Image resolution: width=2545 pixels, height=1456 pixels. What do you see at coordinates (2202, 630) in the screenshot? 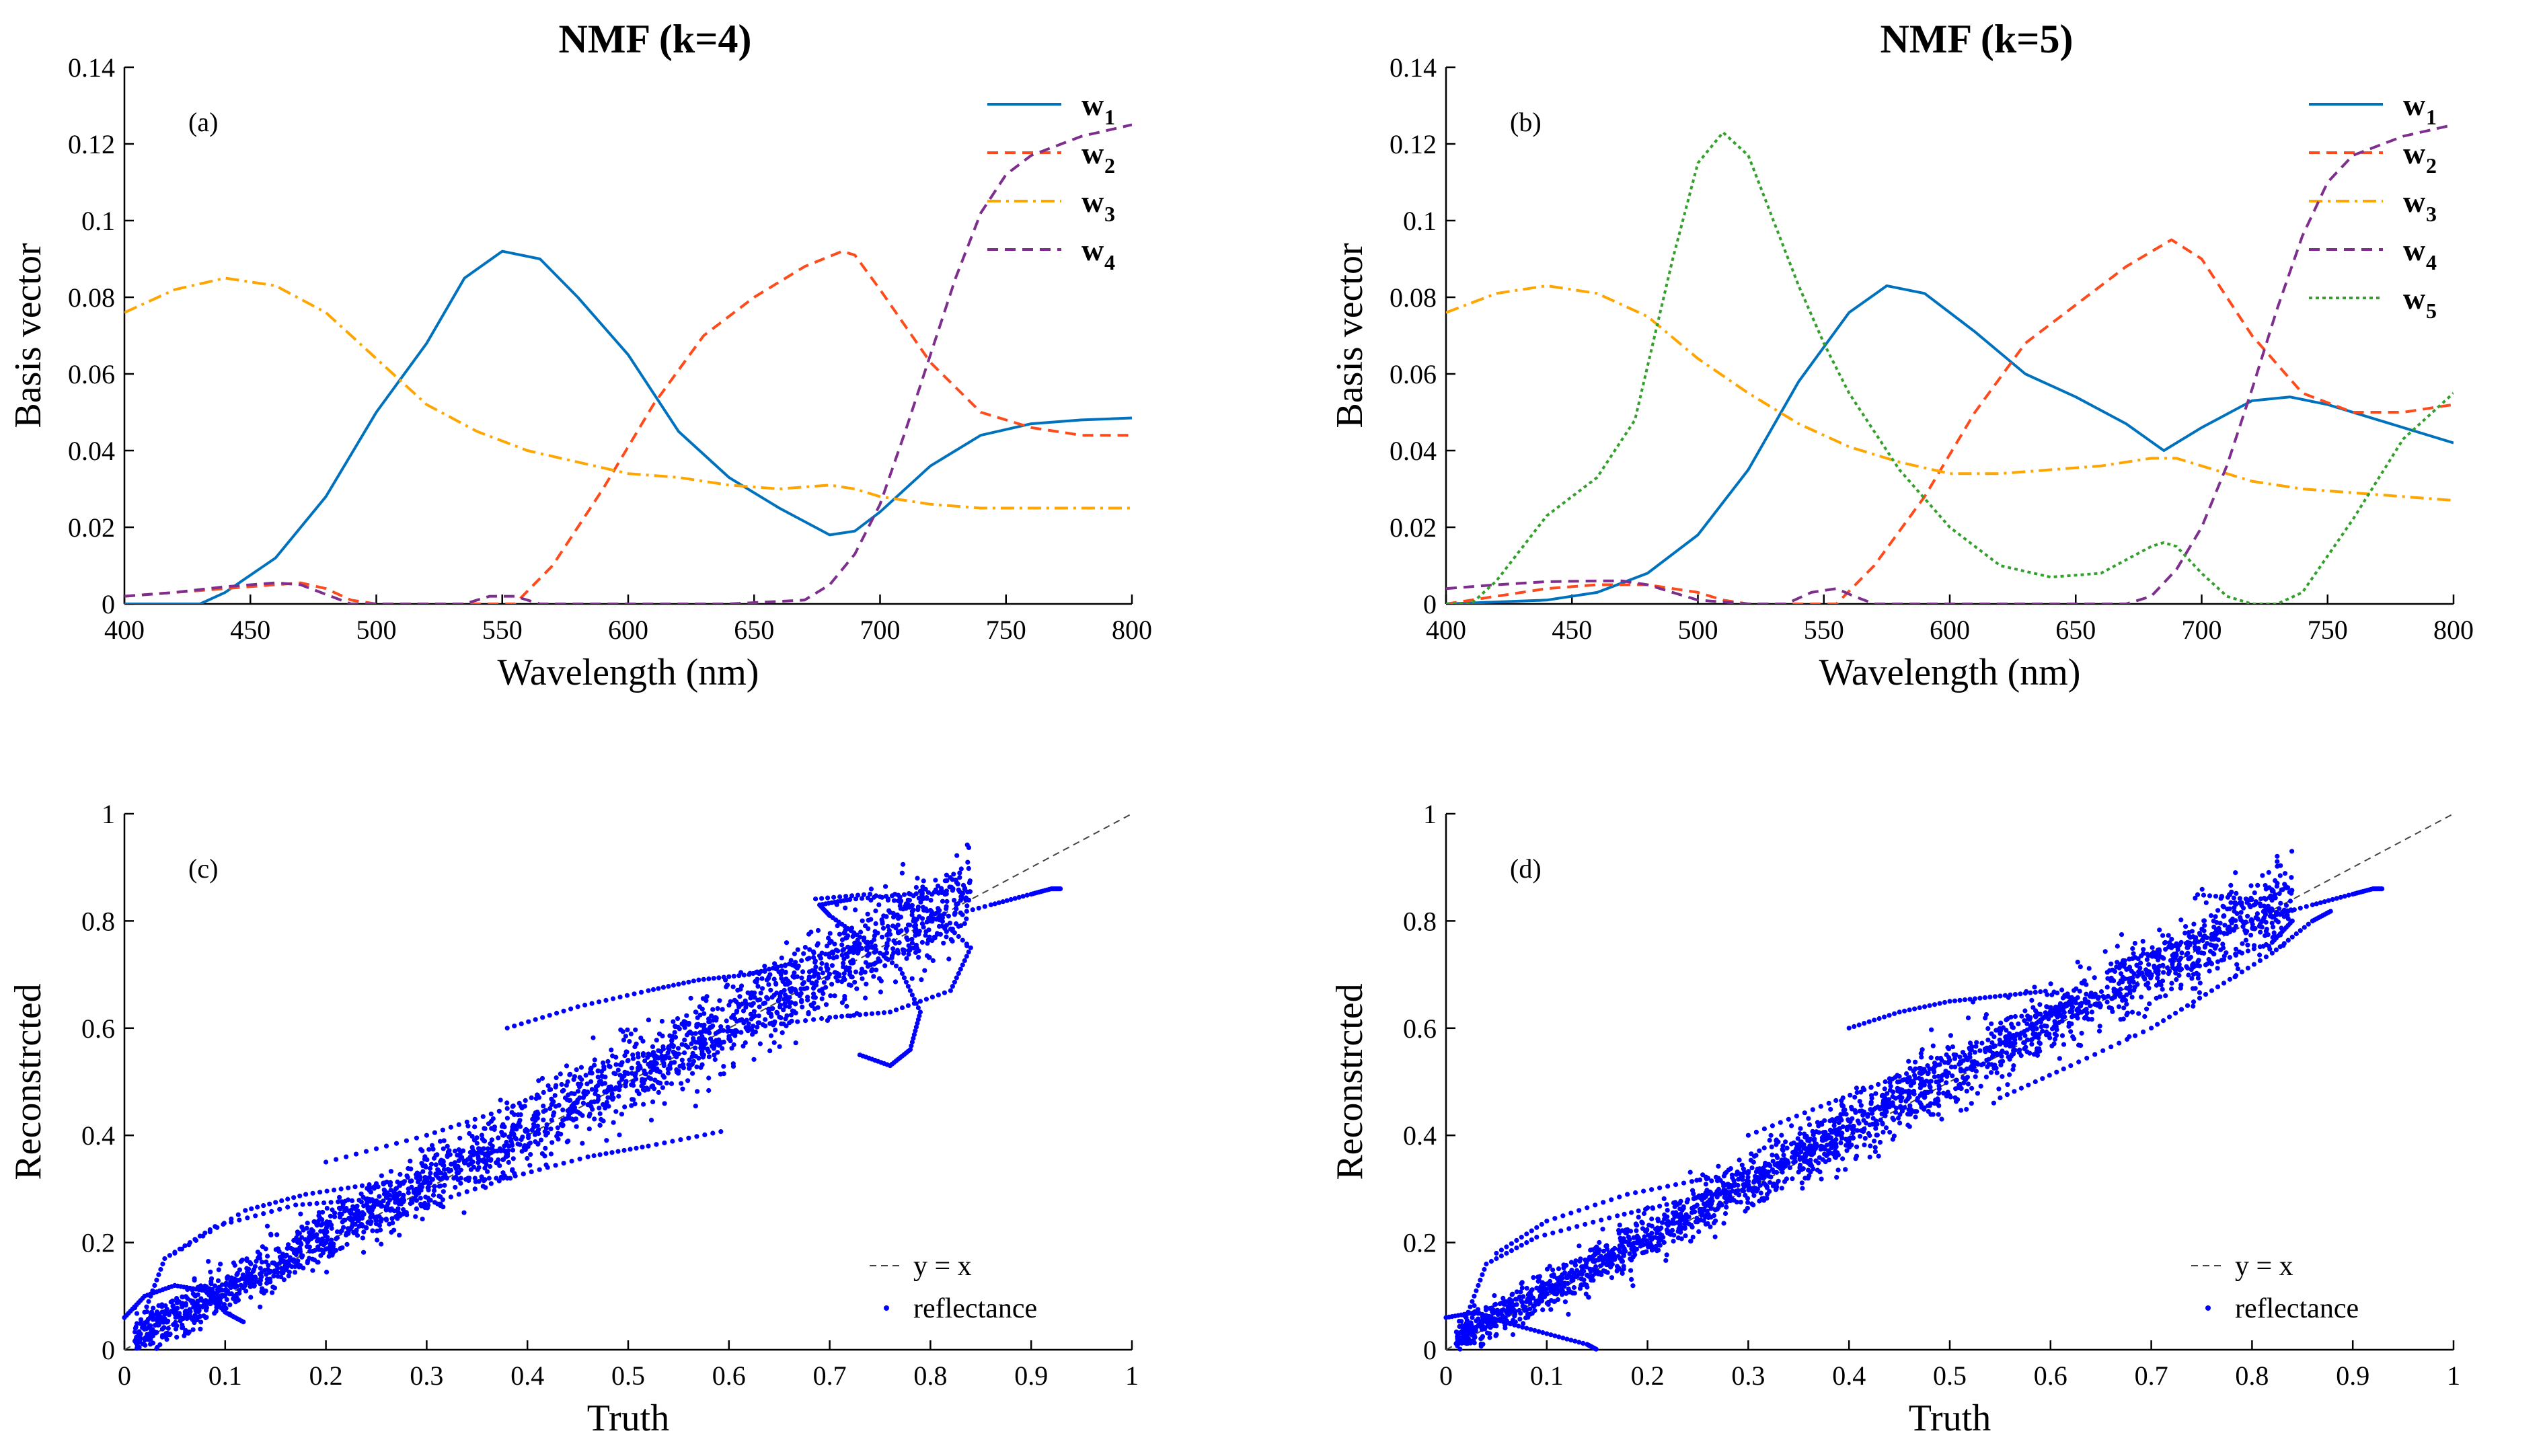
I see `x-tick-label: 700` at bounding box center [2202, 630].